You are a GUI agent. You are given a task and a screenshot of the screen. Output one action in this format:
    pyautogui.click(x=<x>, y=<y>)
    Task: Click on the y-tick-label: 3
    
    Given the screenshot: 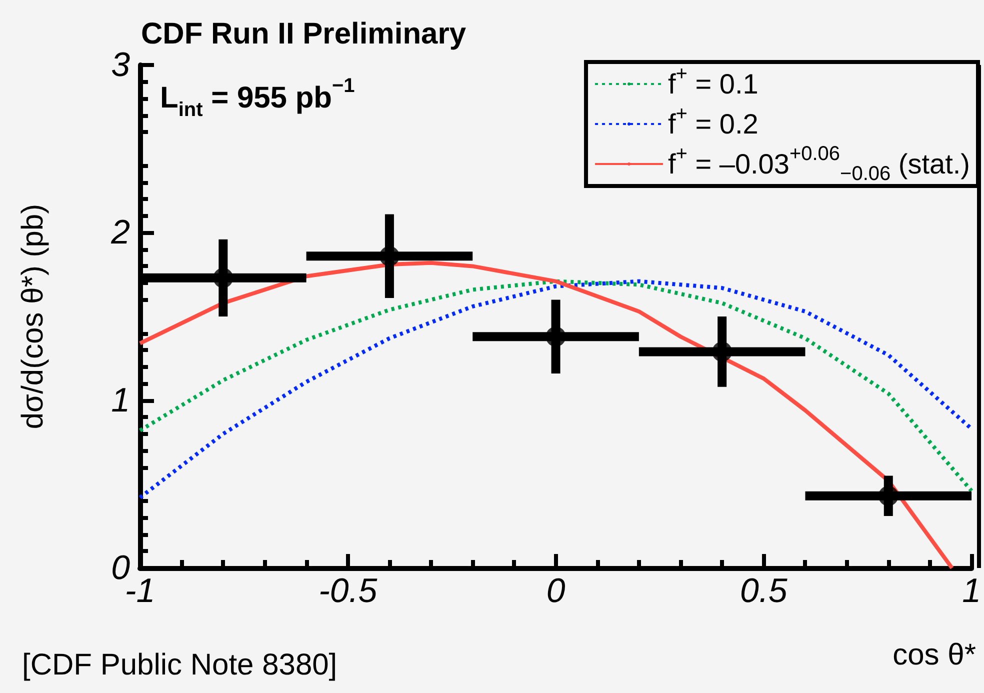 What is the action you would take?
    pyautogui.click(x=120, y=65)
    